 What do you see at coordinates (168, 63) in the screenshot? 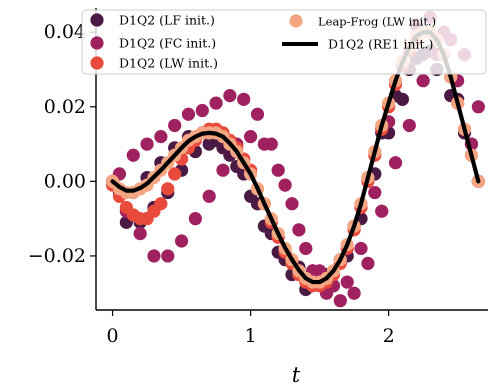
I see `legend-label-2: D1Q2 (LW init.)` at bounding box center [168, 63].